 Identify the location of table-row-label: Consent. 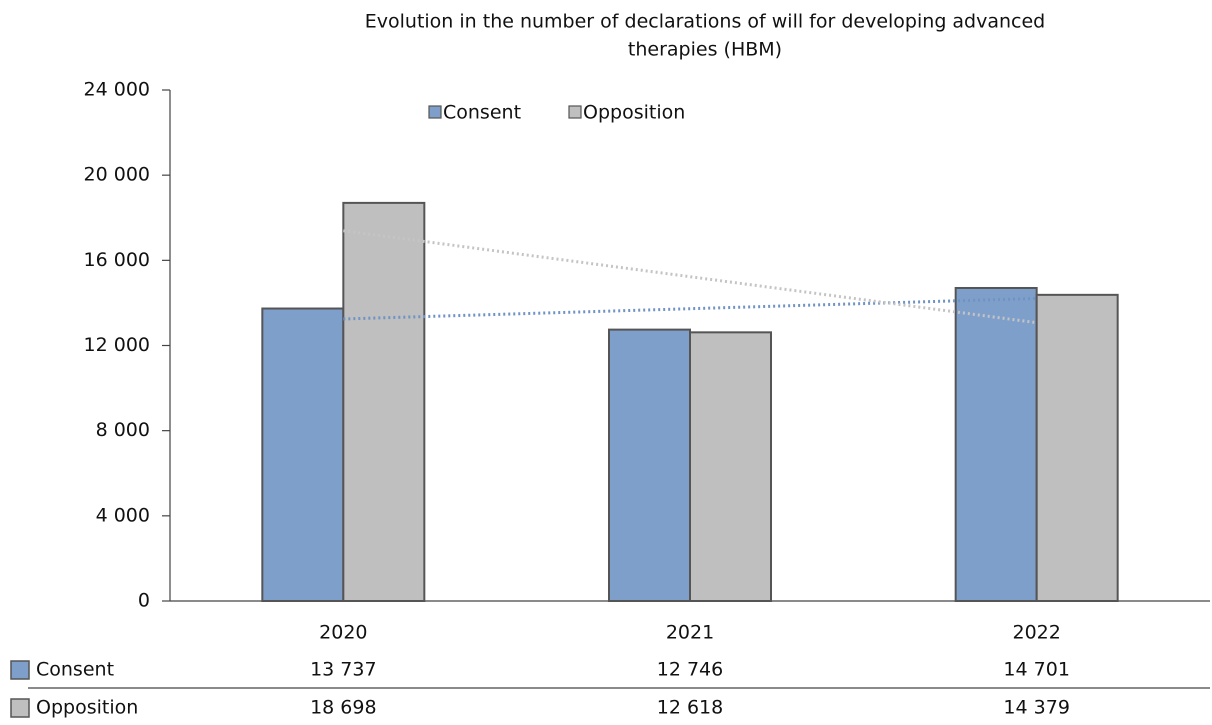
(75, 670).